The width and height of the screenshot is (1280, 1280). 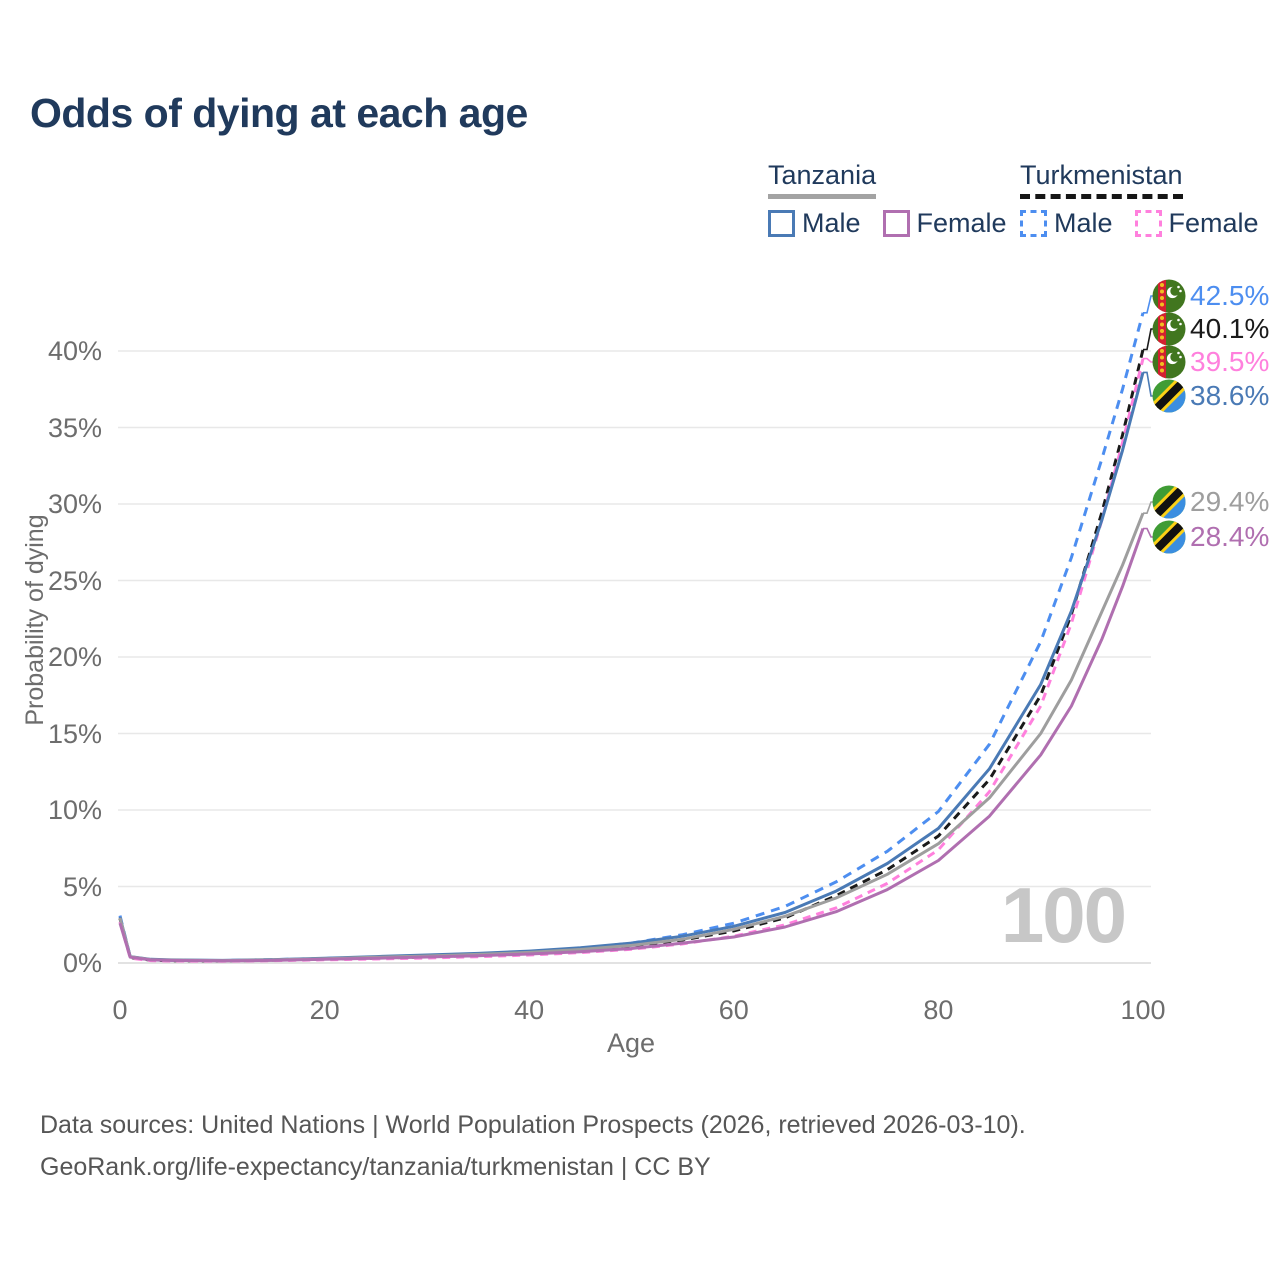 I want to click on age-counter-watermark: 100, so click(x=1063, y=915).